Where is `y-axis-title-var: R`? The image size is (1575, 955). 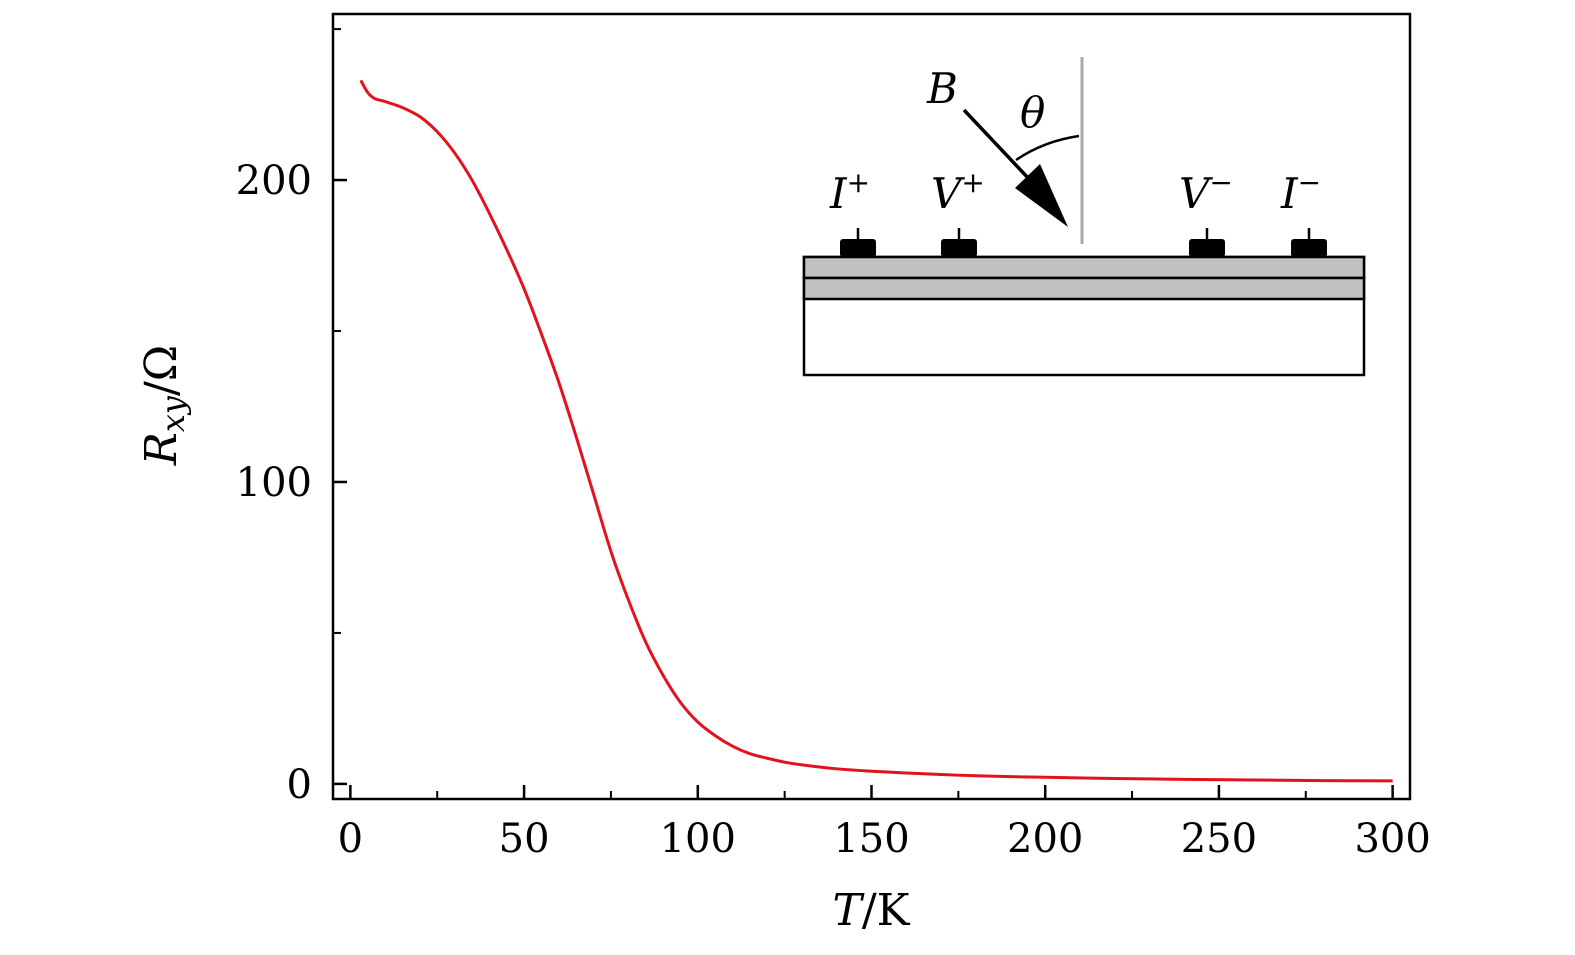 y-axis-title-var: R is located at coordinates (161, 449).